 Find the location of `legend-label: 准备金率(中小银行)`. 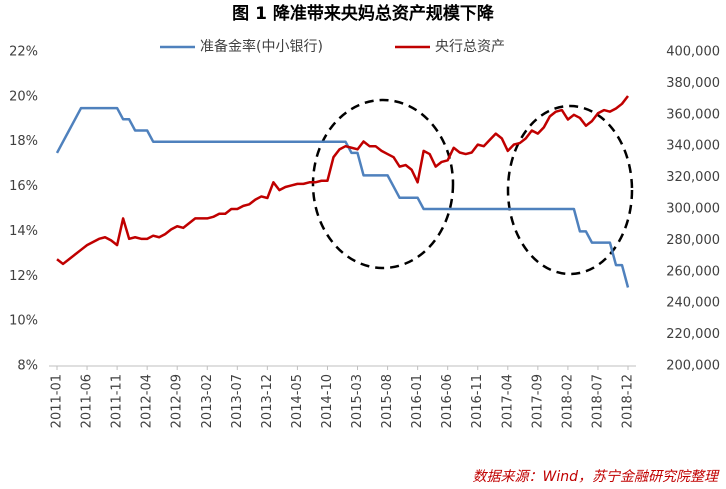

legend-label: 准备金率(中小银行) is located at coordinates (261, 46).